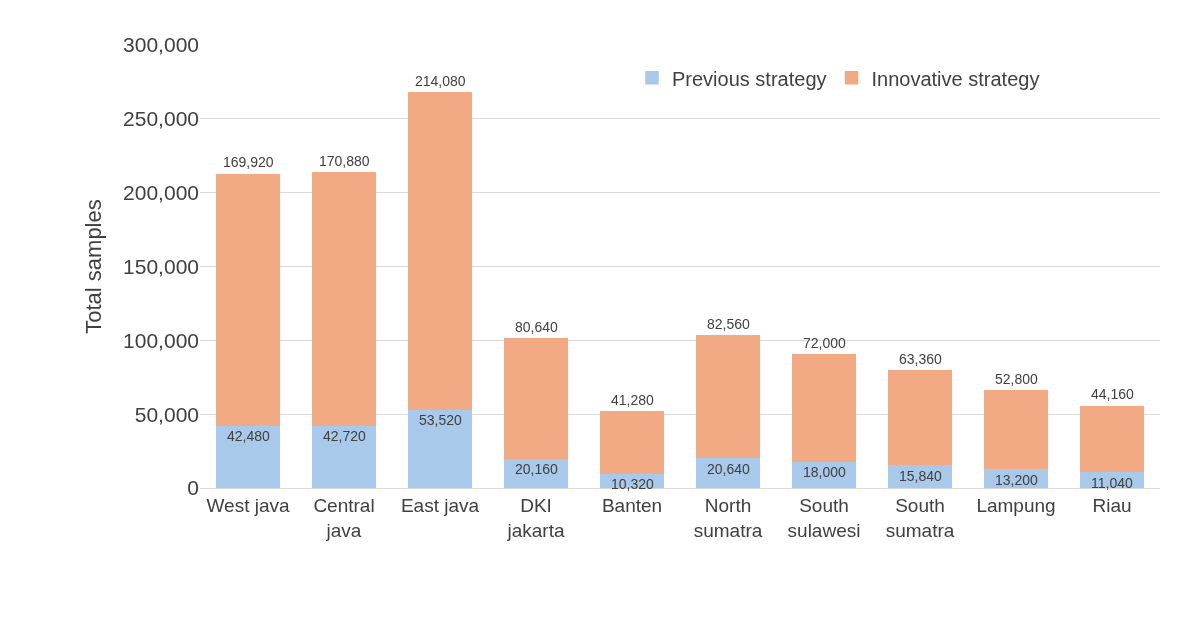 The image size is (1185, 639). I want to click on data-label: 63,360, so click(921, 359).